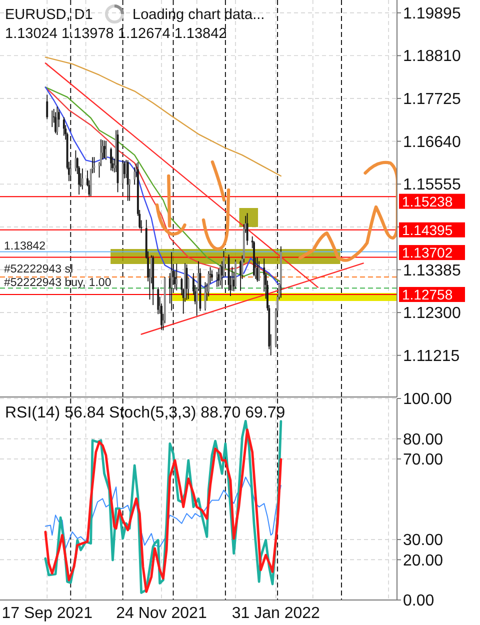 The width and height of the screenshot is (480, 625). What do you see at coordinates (427, 294) in the screenshot?
I see `ref-line-label: 1.12758` at bounding box center [427, 294].